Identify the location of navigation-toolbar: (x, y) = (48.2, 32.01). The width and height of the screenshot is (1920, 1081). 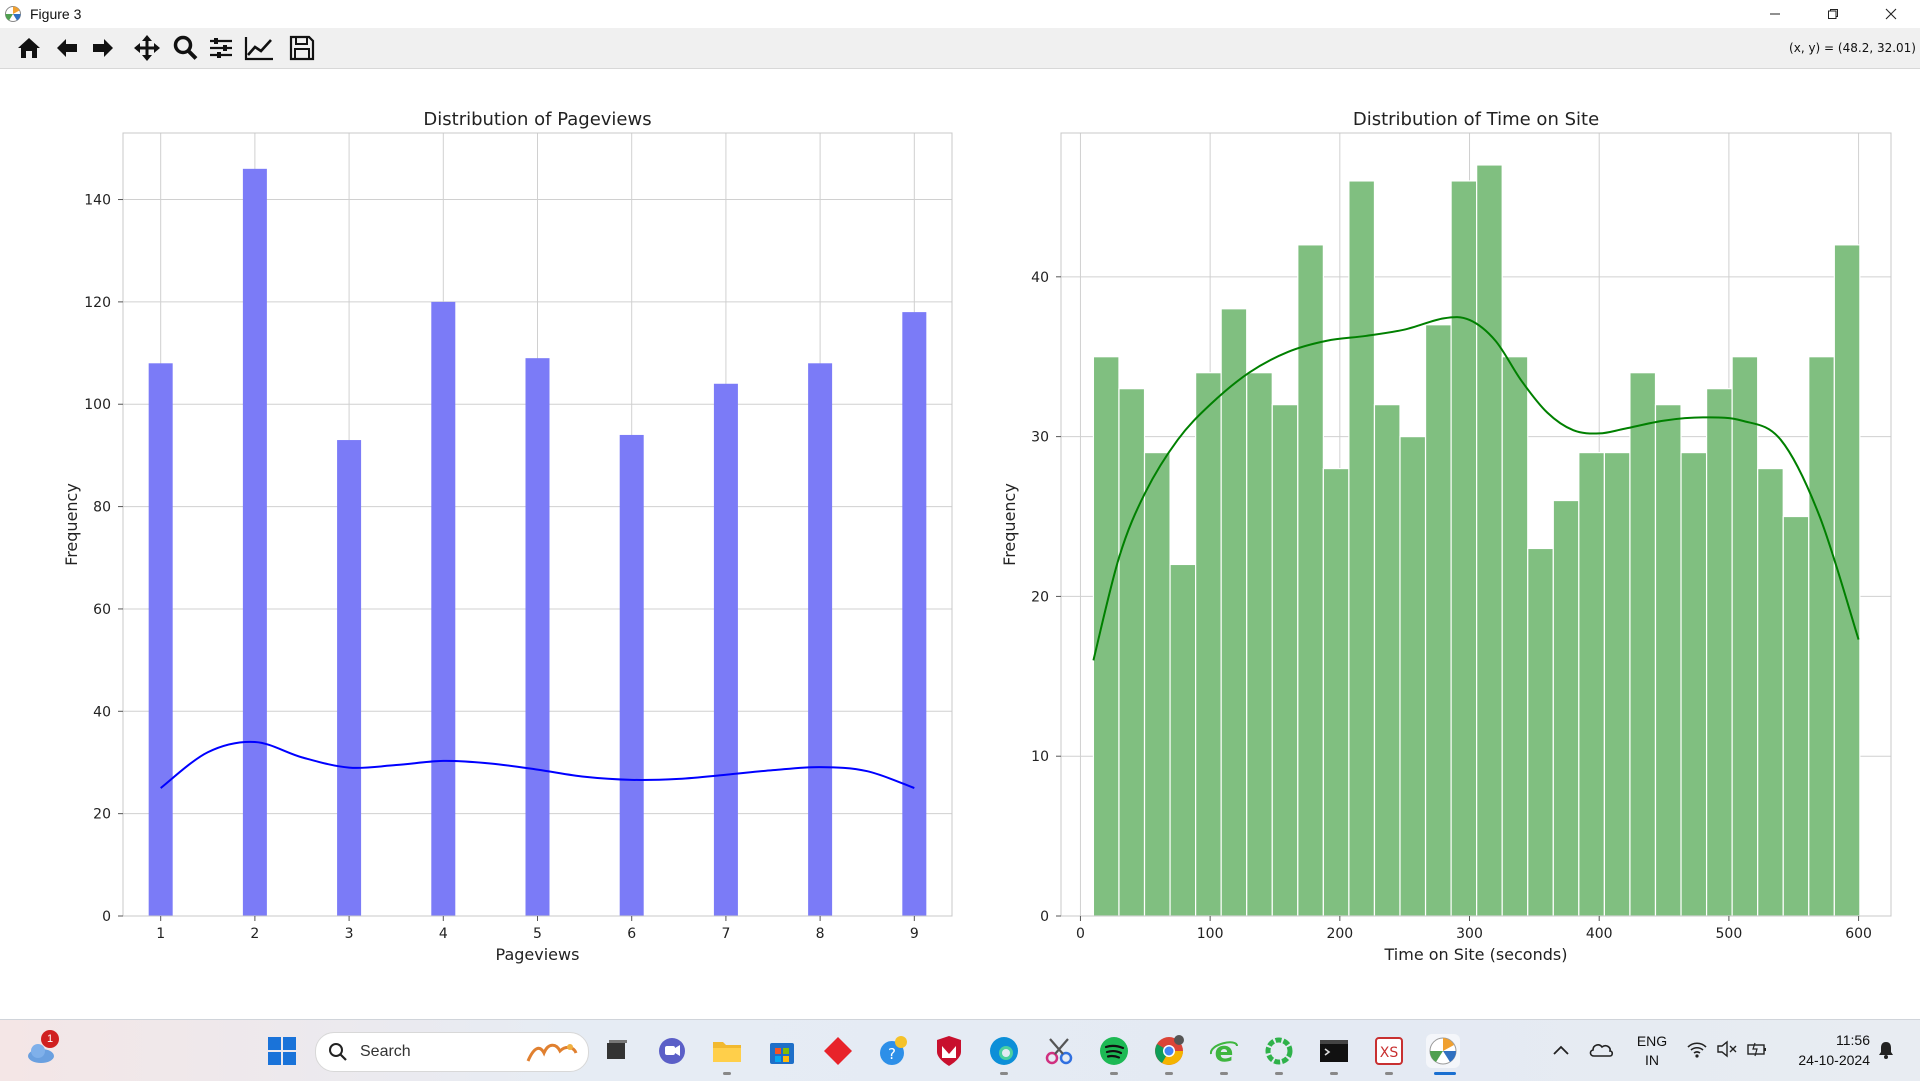
(960, 48).